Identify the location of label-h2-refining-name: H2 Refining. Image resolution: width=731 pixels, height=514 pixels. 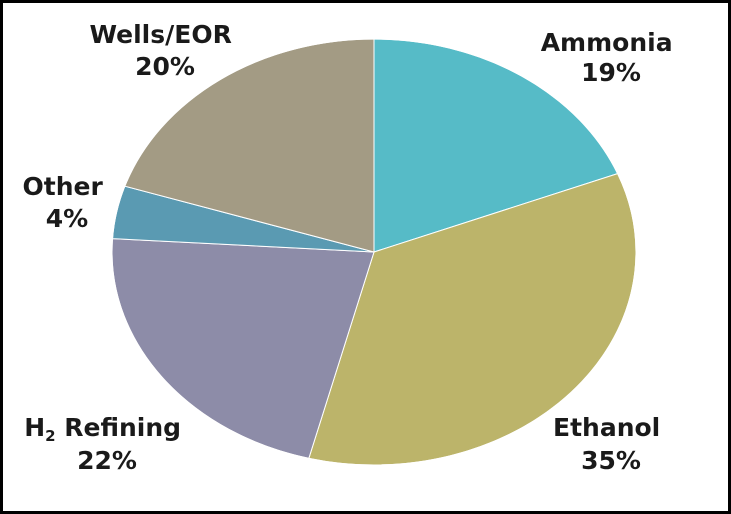
(102, 429).